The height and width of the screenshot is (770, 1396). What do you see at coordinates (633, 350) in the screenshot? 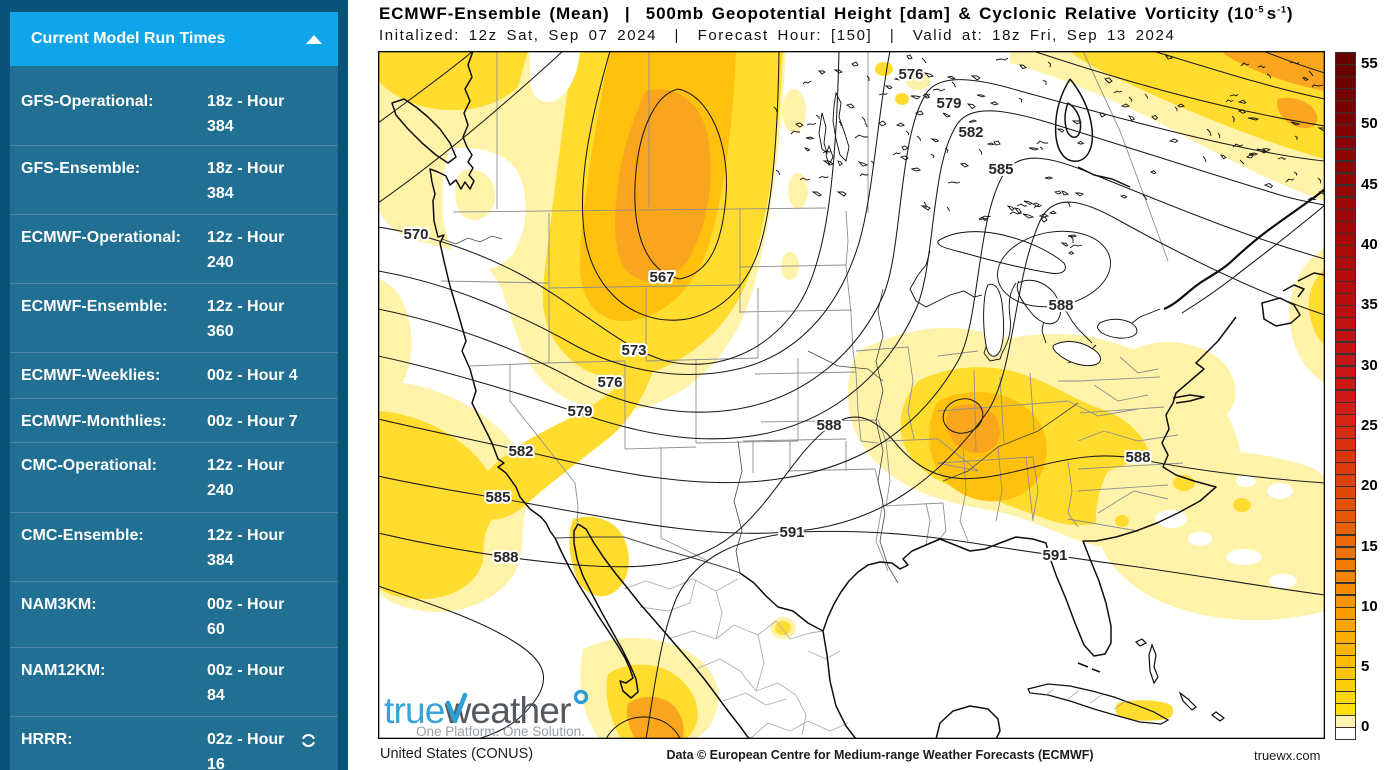
I see `svg-text: 573` at bounding box center [633, 350].